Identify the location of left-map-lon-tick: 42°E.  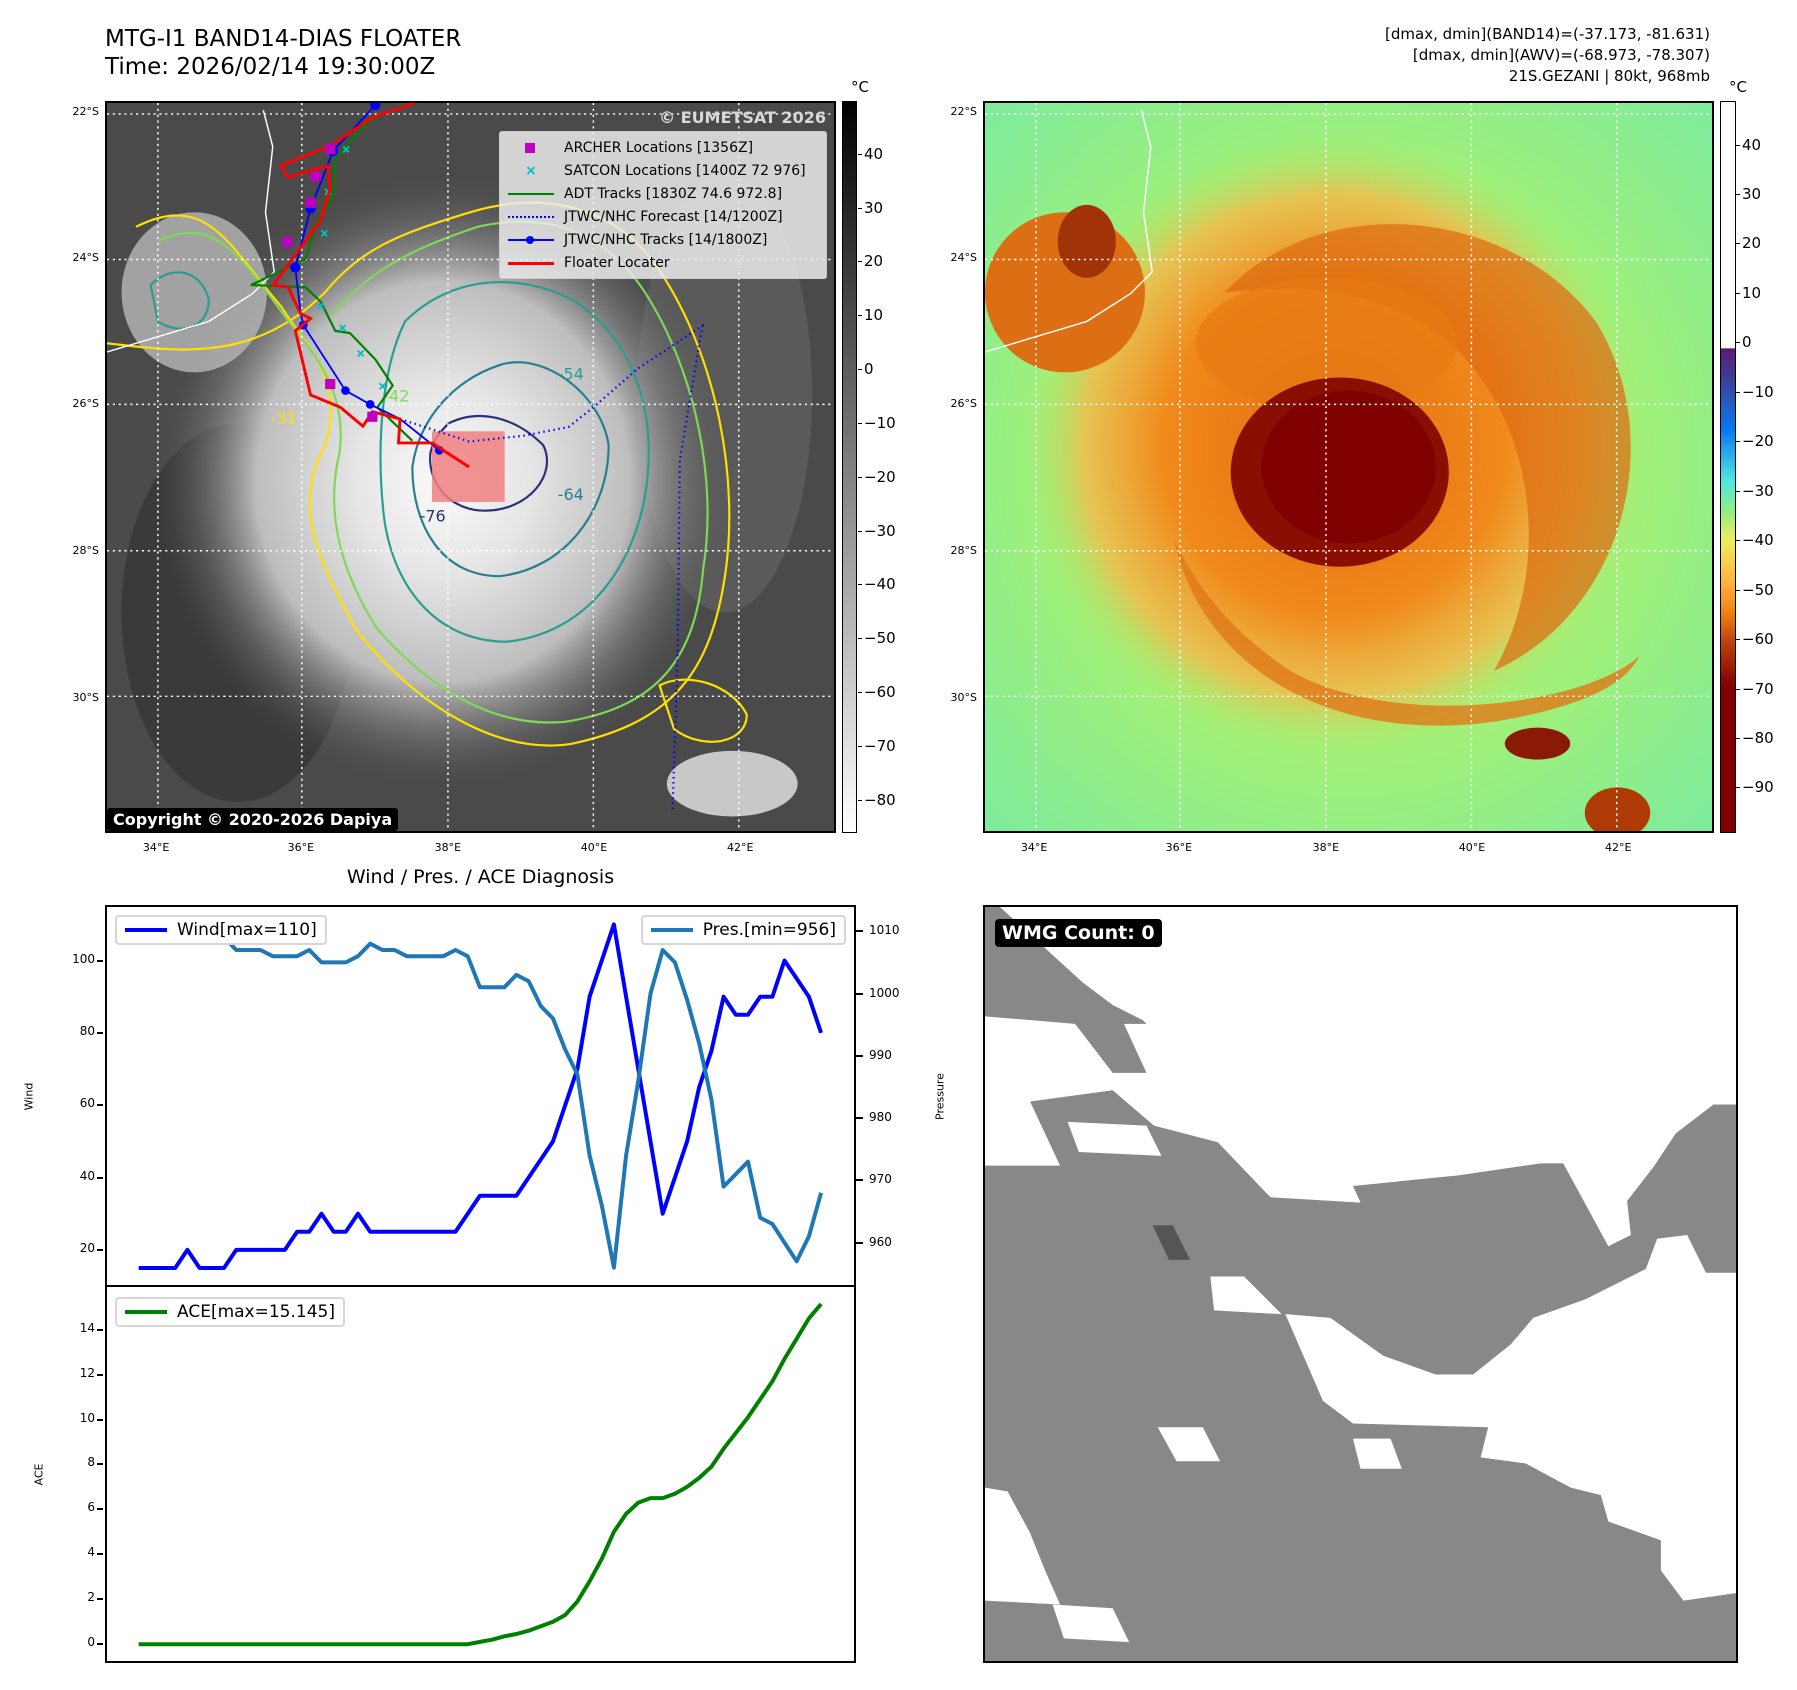
(740, 847).